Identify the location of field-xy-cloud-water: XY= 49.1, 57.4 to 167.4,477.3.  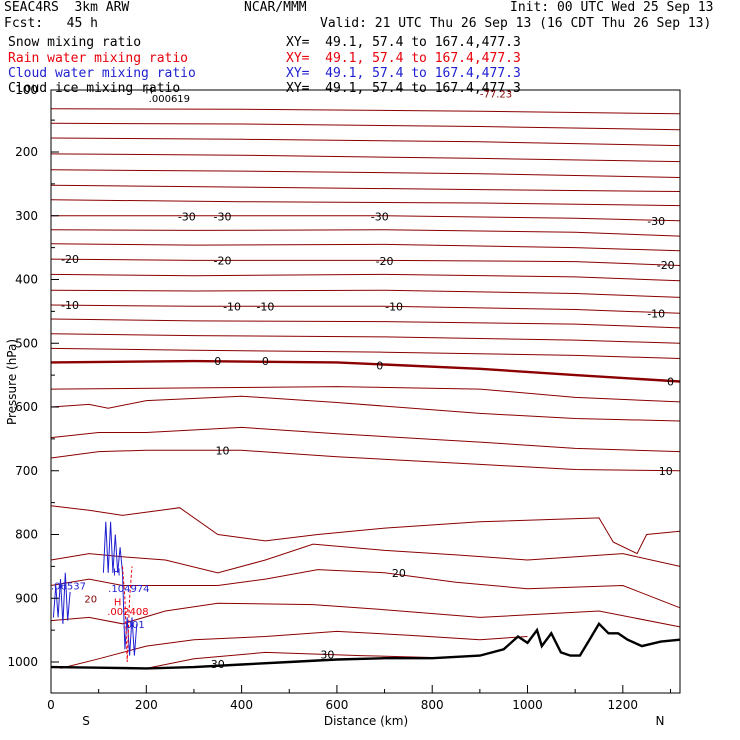
(403, 73).